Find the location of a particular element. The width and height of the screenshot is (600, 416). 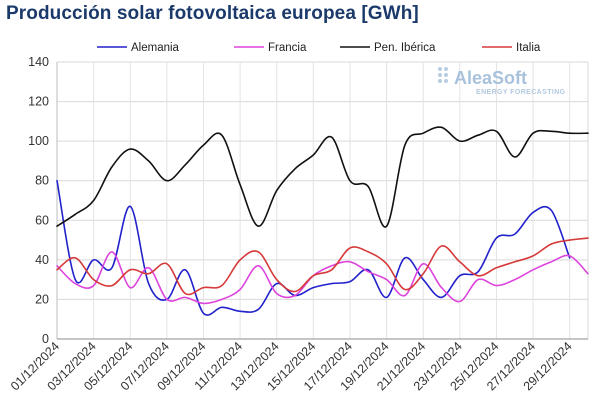

y-tick-label: 0 is located at coordinates (45, 339).